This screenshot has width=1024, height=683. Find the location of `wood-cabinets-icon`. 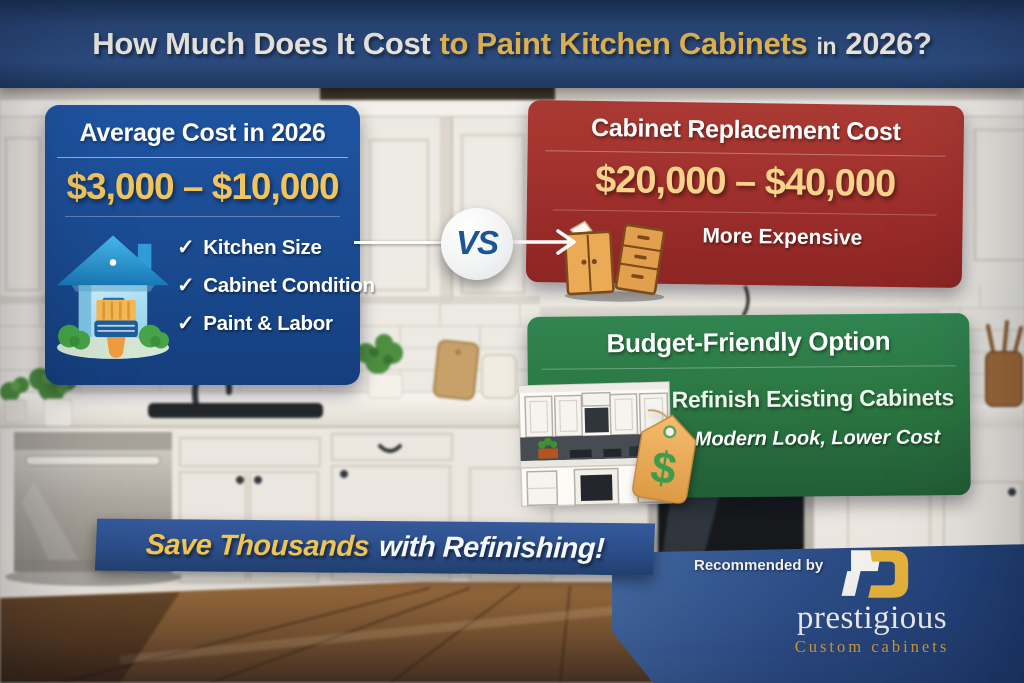

wood-cabinets-icon is located at coordinates (614, 261).